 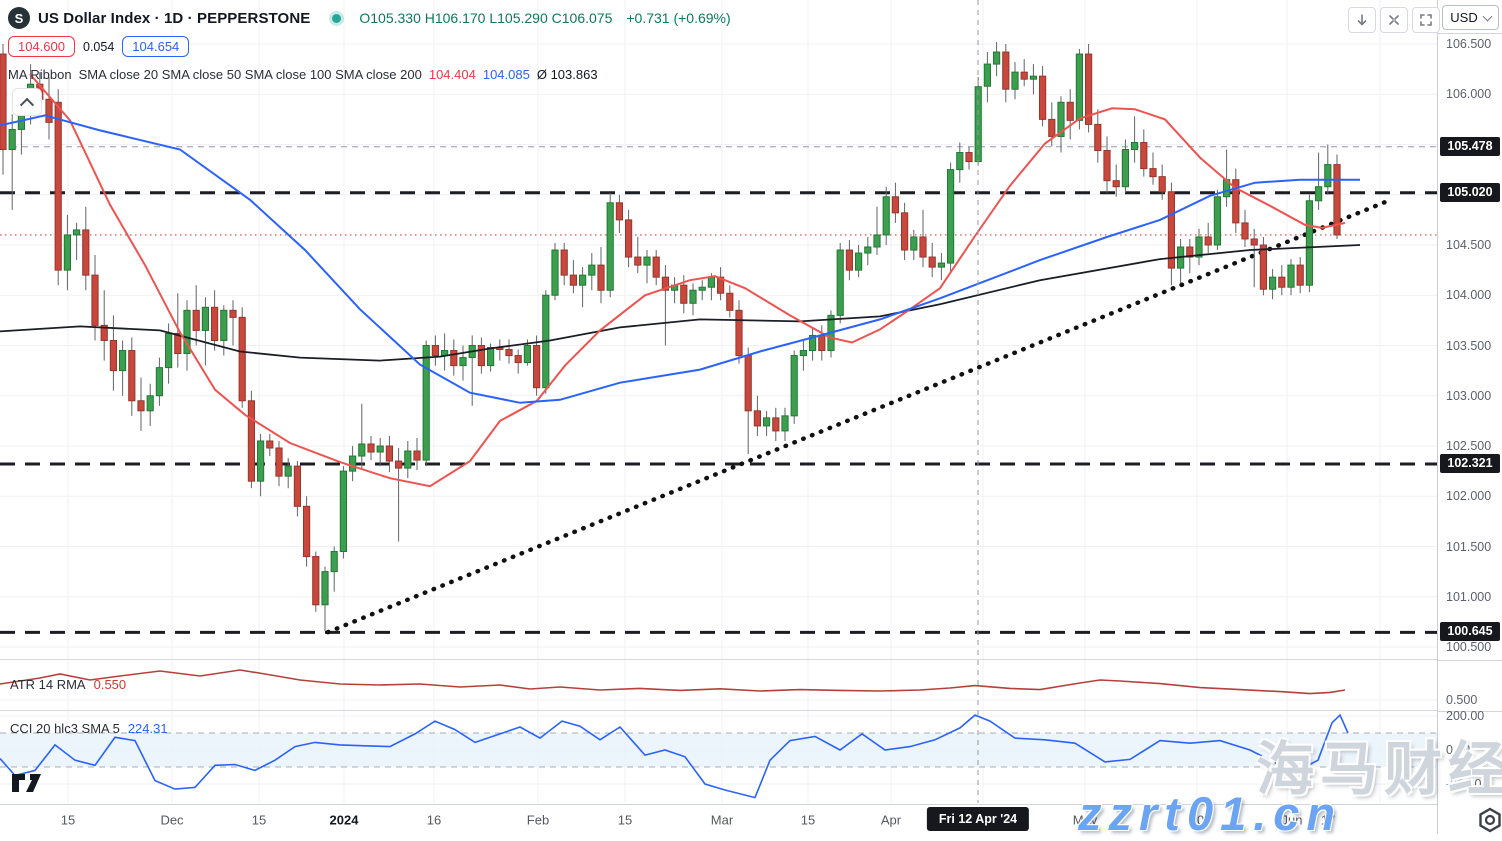 What do you see at coordinates (1470, 17) in the screenshot?
I see `currency-dropdown: USD` at bounding box center [1470, 17].